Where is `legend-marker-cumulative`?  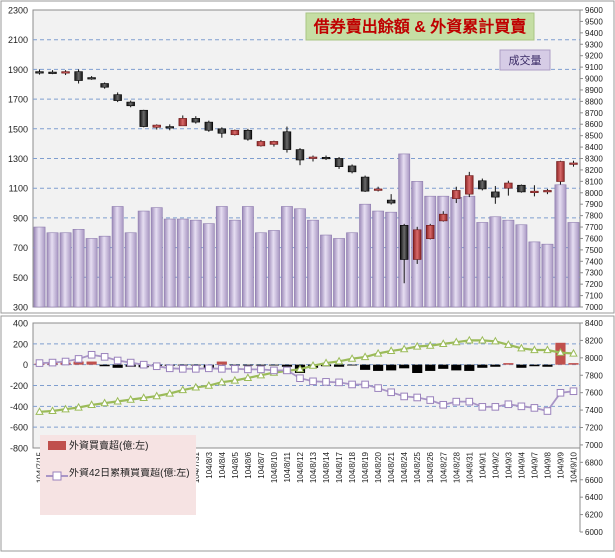
legend-marker-cumulative is located at coordinates (57, 476).